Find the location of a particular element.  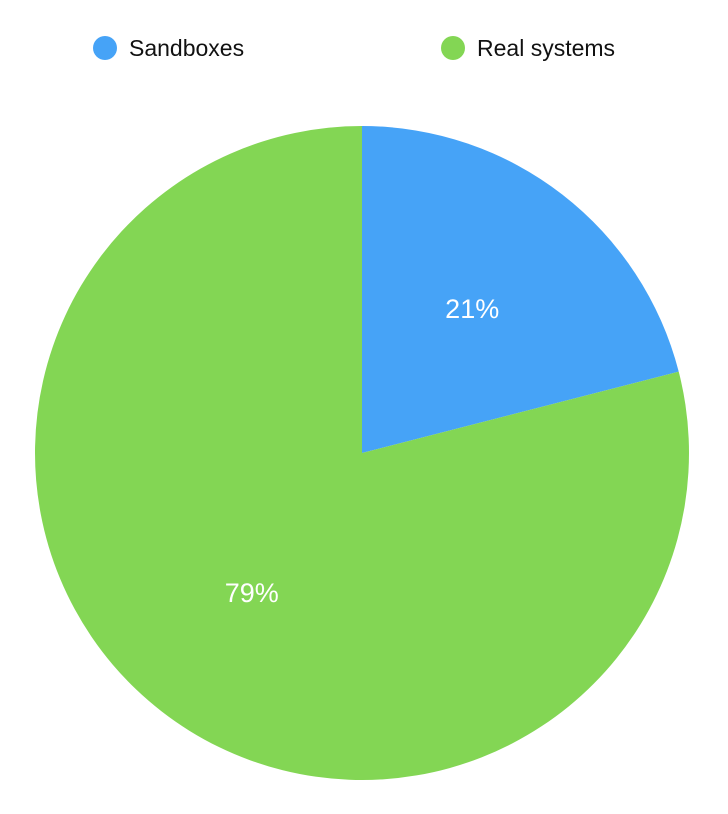

legend-label-real-systems: Real systems is located at coordinates (546, 47).